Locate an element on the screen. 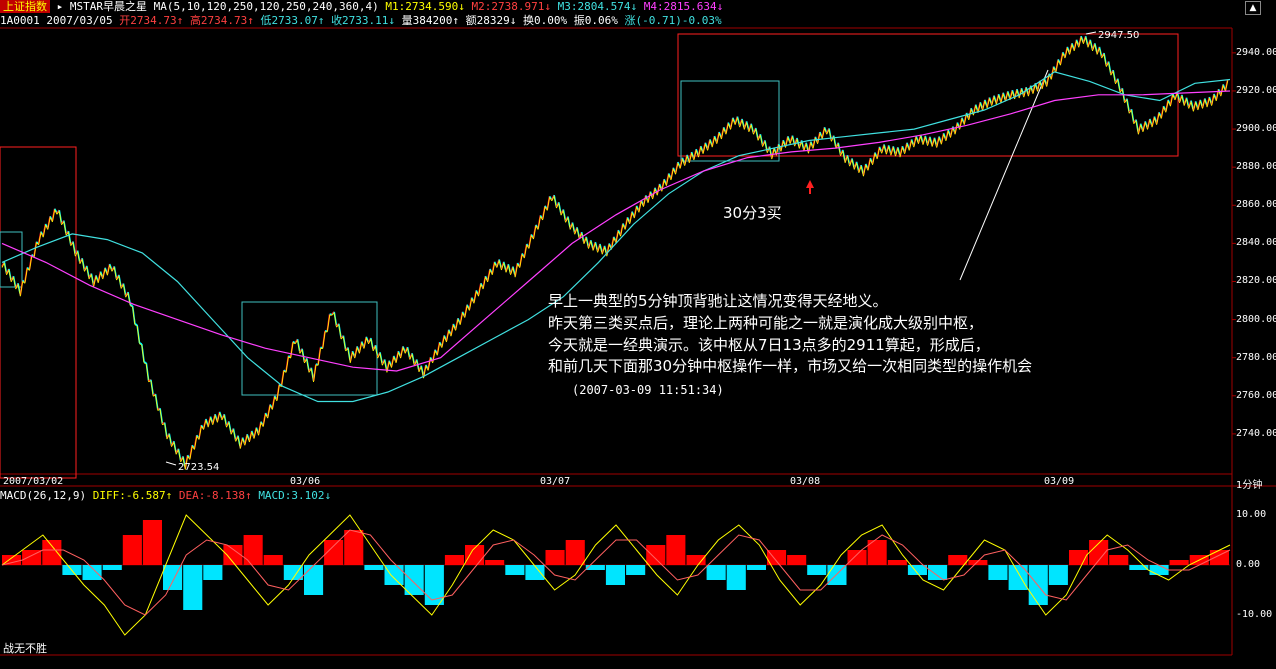  y-tick-label-1: 2760.00 is located at coordinates (1256, 395).